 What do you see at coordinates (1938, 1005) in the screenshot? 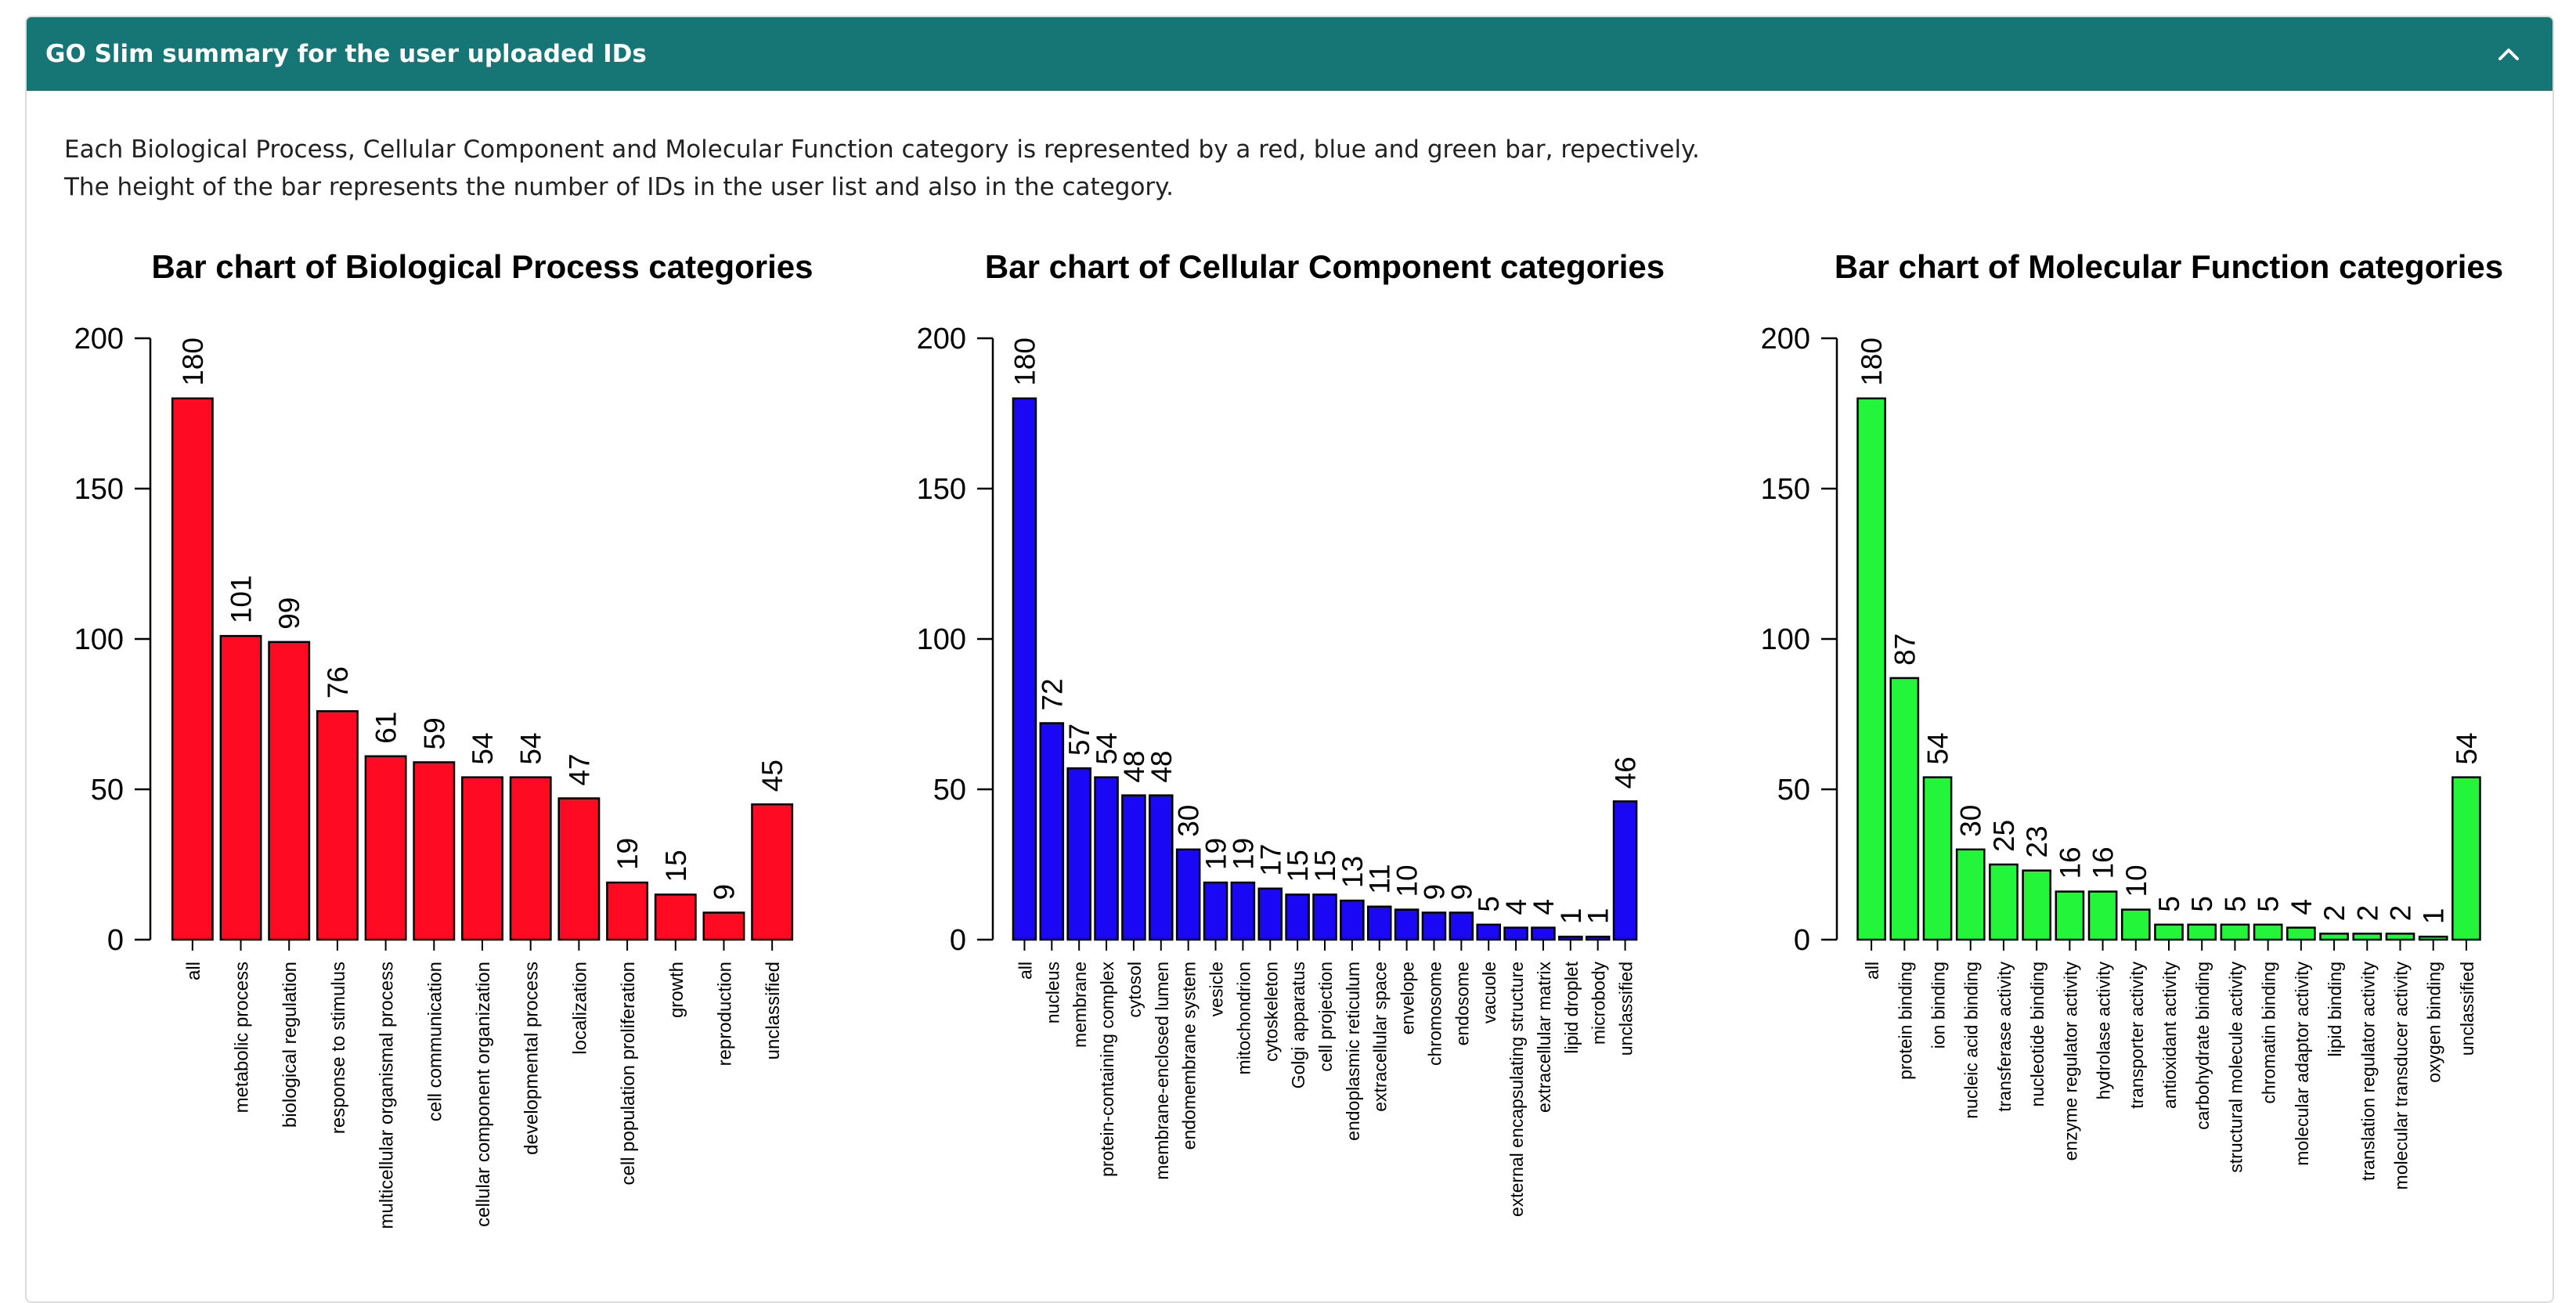
I see `x-tick-label: ion binding` at bounding box center [1938, 1005].